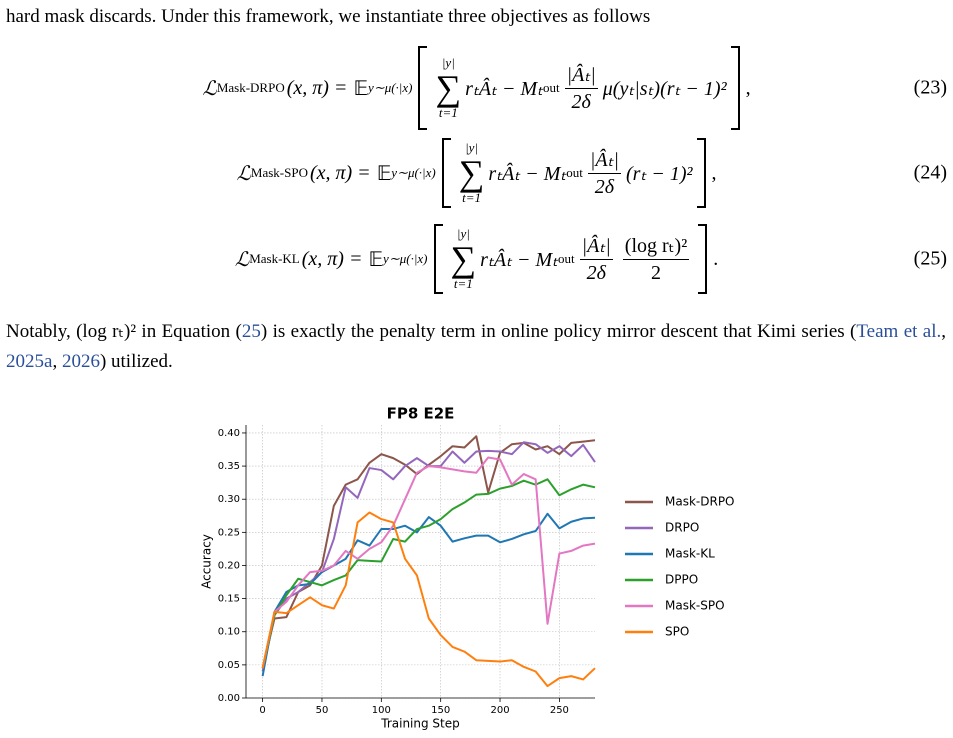  I want to click on y-tick-label: 0.05, so click(229, 665).